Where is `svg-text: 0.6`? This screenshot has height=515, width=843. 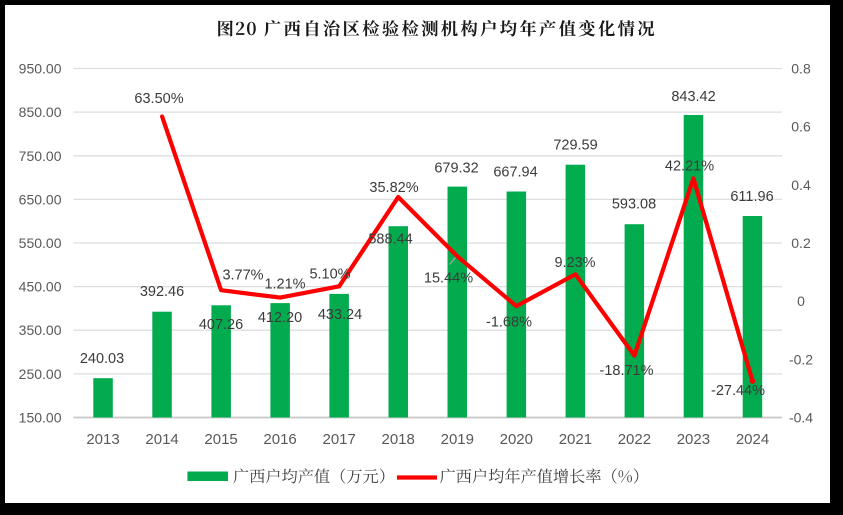
svg-text: 0.6 is located at coordinates (801, 127).